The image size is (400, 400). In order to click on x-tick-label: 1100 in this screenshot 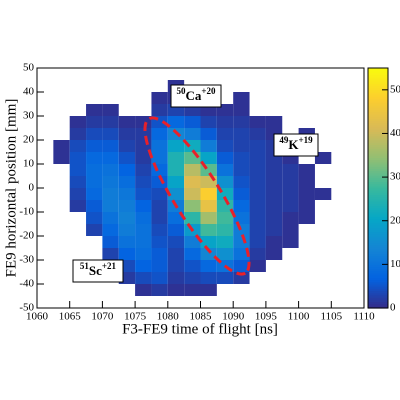, I will do `click(299, 317)`.